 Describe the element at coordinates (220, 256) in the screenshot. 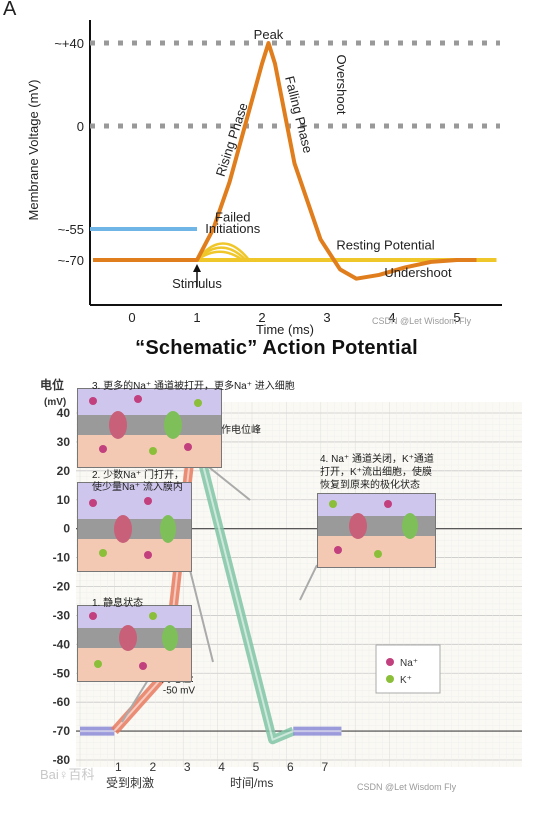

I see `failed-initiation-curve` at that location.